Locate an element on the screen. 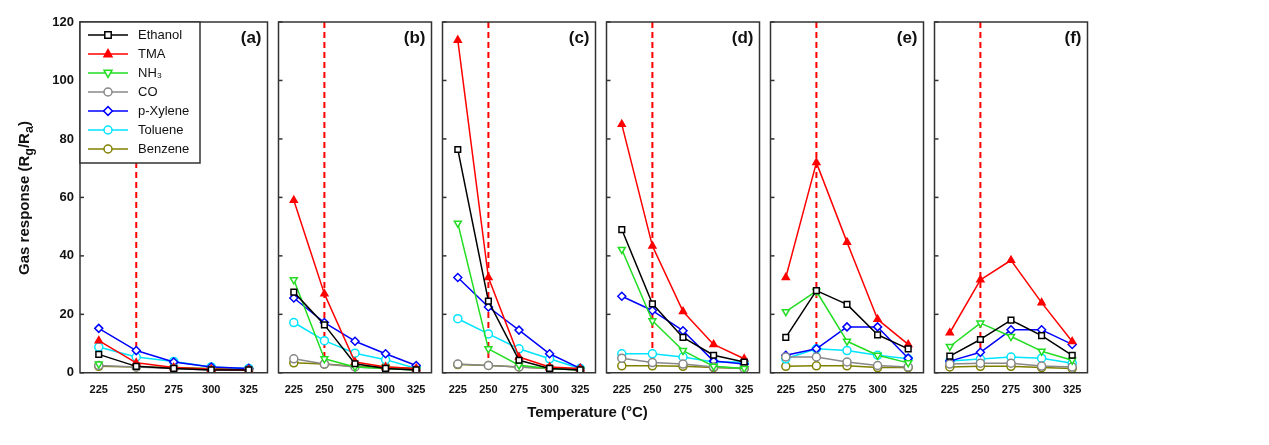  legend-label: Benzene is located at coordinates (164, 148).